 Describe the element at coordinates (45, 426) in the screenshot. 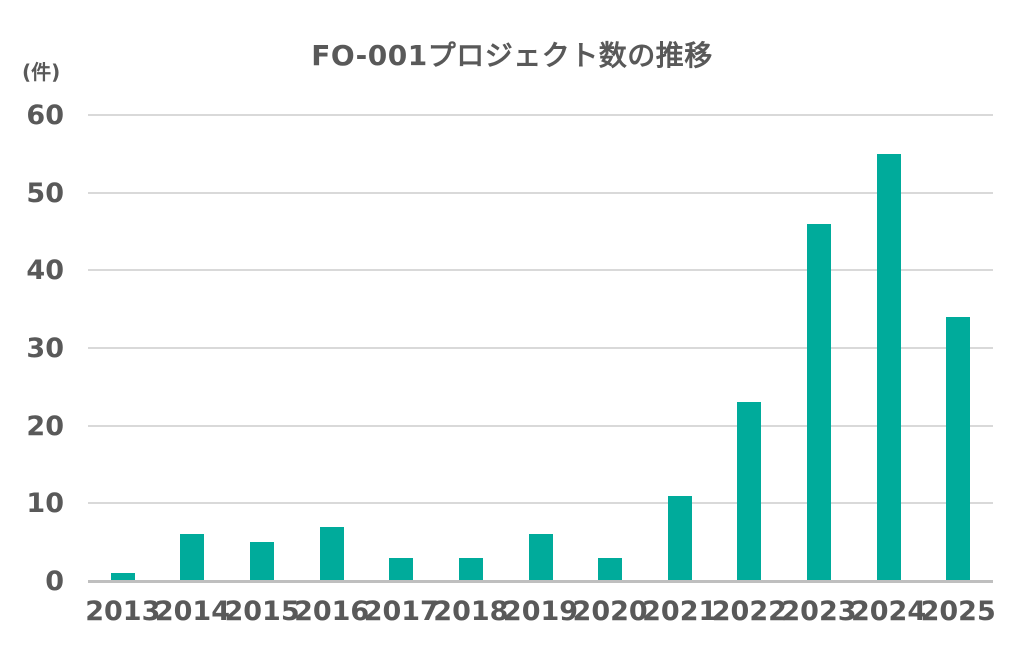

I see `y-tick-label-20: 20` at that location.